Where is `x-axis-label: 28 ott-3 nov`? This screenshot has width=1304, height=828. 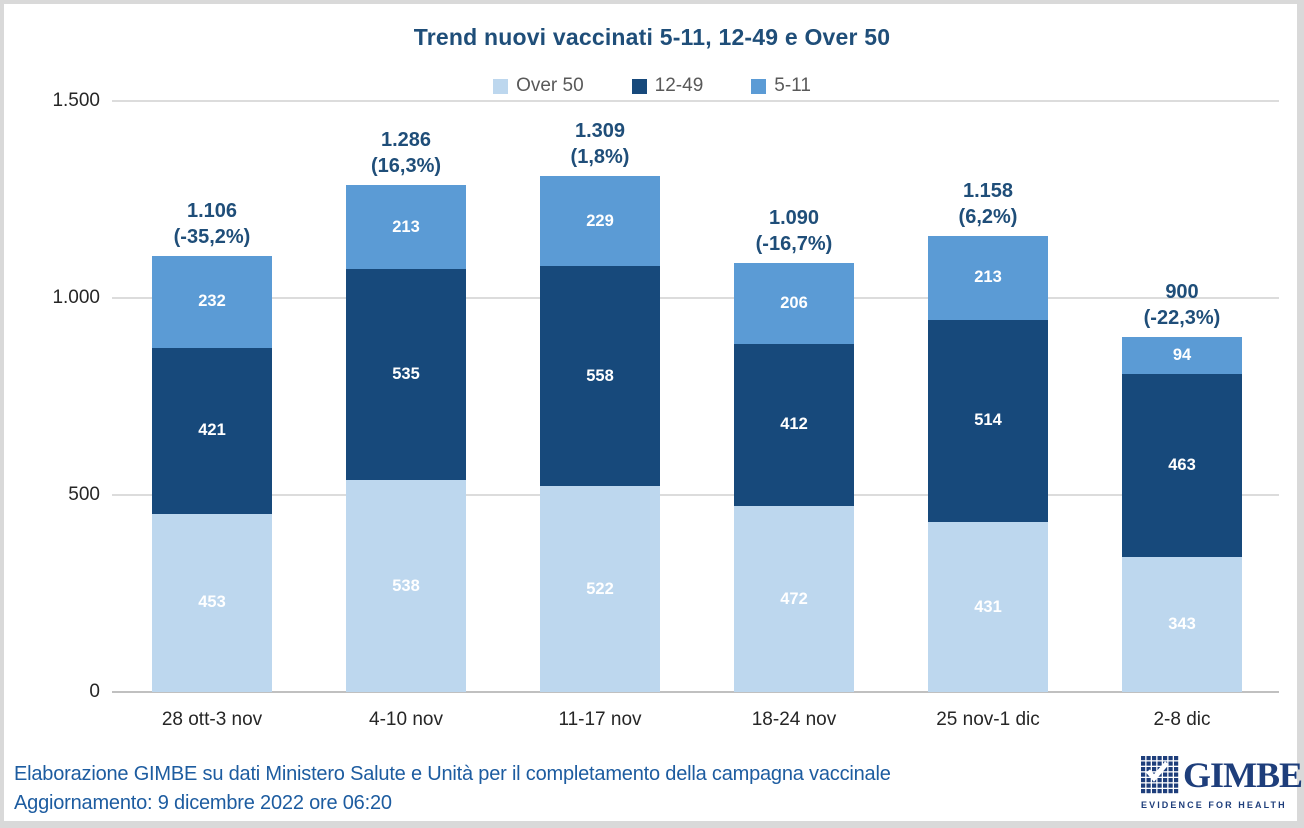 x-axis-label: 28 ott-3 nov is located at coordinates (212, 719).